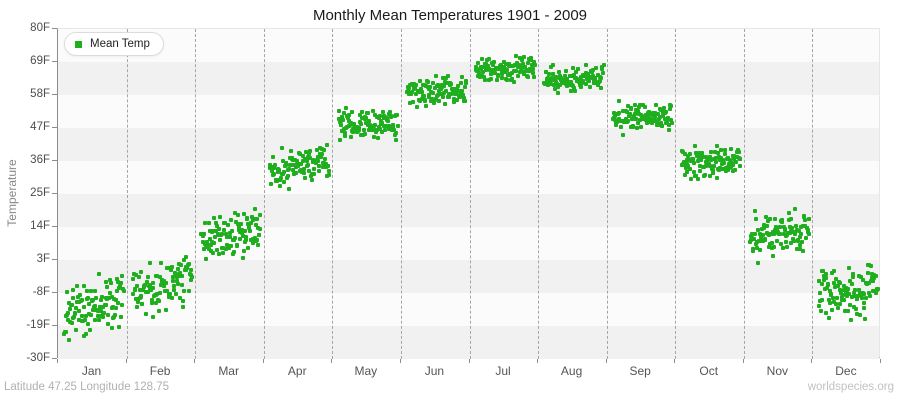  I want to click on legend-marker-icon, so click(78, 44).